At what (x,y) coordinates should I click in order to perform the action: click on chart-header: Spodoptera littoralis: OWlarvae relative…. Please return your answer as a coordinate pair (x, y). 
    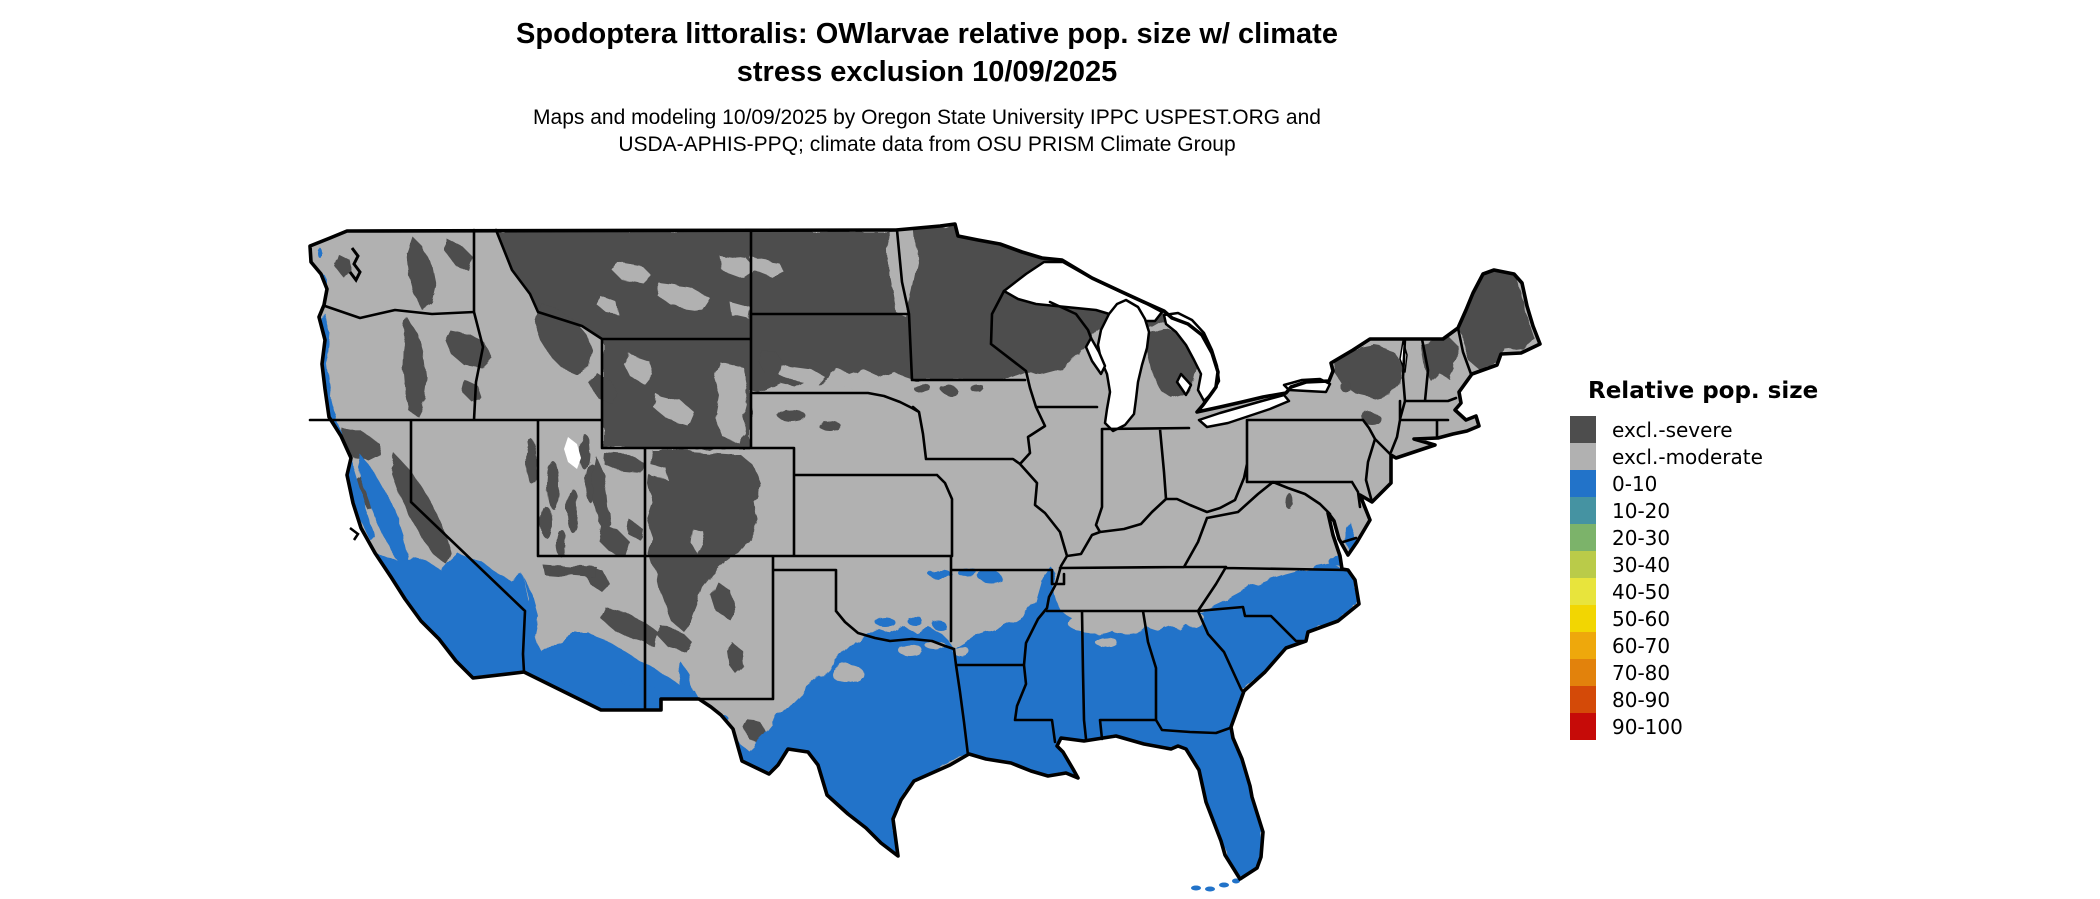
    Looking at the image, I should click on (927, 87).